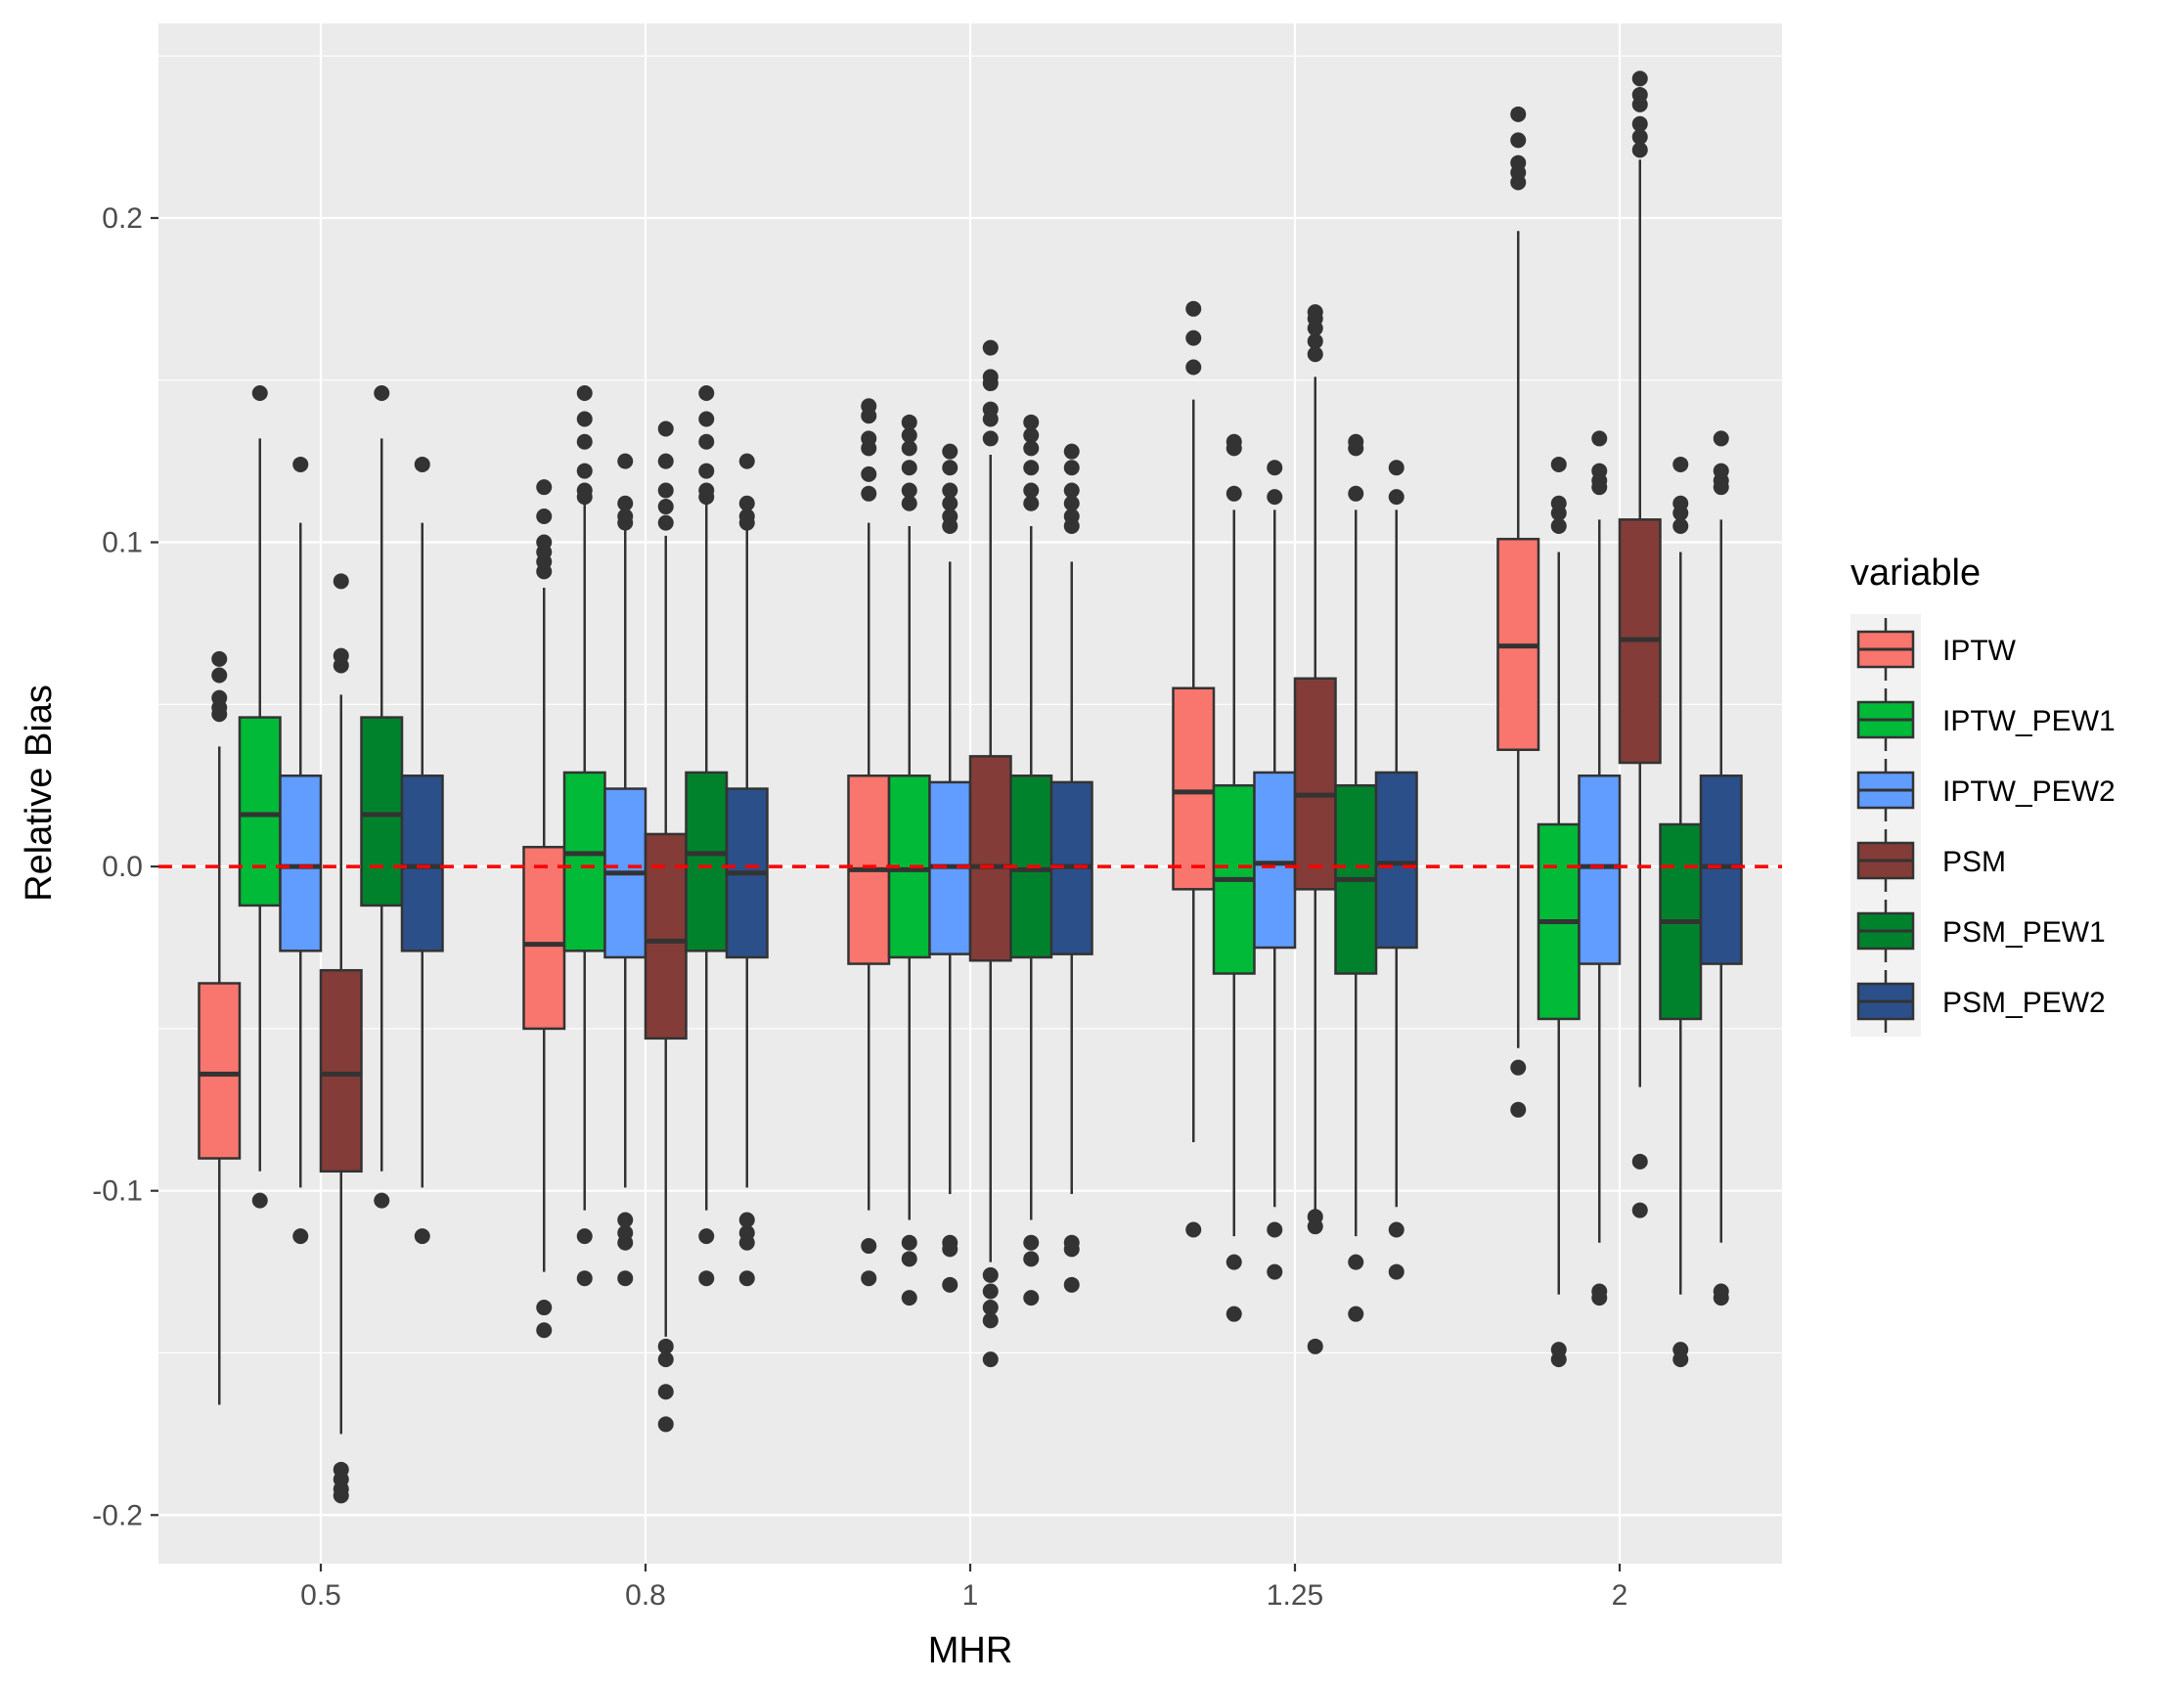 The width and height of the screenshot is (2184, 1682). What do you see at coordinates (1978, 1002) in the screenshot?
I see `legend-item: PSM_PEW2` at bounding box center [1978, 1002].